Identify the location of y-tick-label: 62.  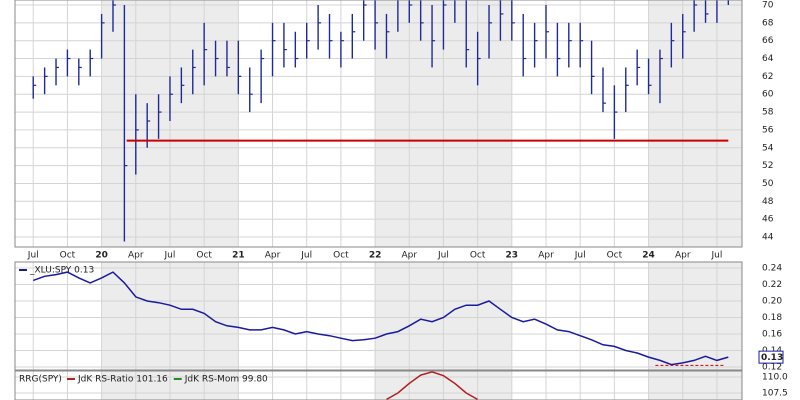
(767, 77).